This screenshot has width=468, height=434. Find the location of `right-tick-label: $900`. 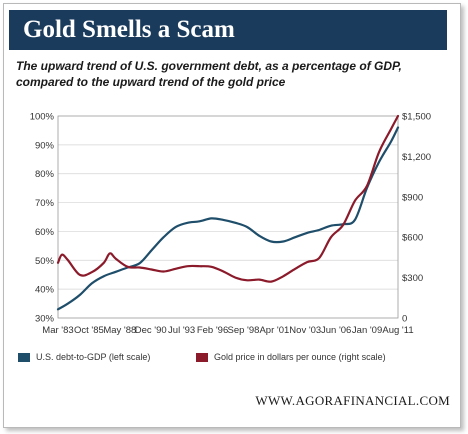

right-tick-label: $900 is located at coordinates (412, 197).